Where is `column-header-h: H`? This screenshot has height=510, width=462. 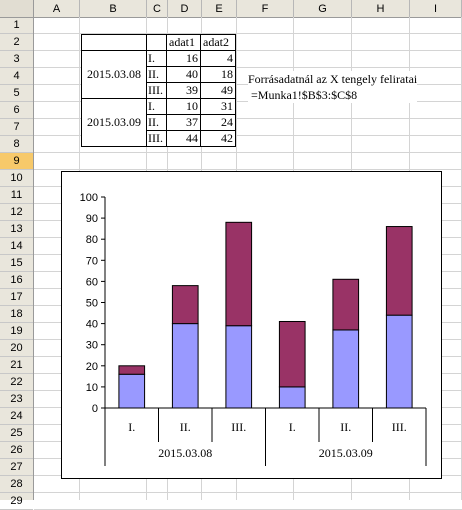
column-header-h: H is located at coordinates (381, 8).